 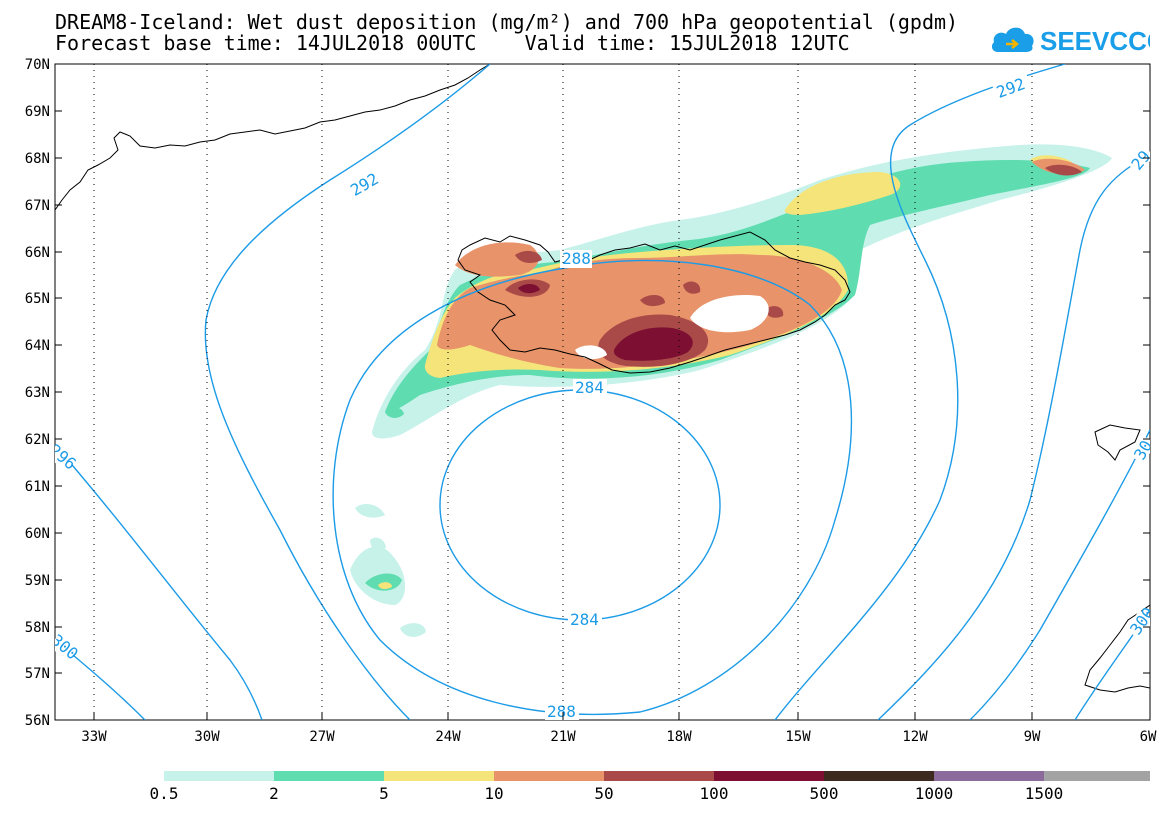 I want to click on contour-label: 30, so click(x=1143, y=450).